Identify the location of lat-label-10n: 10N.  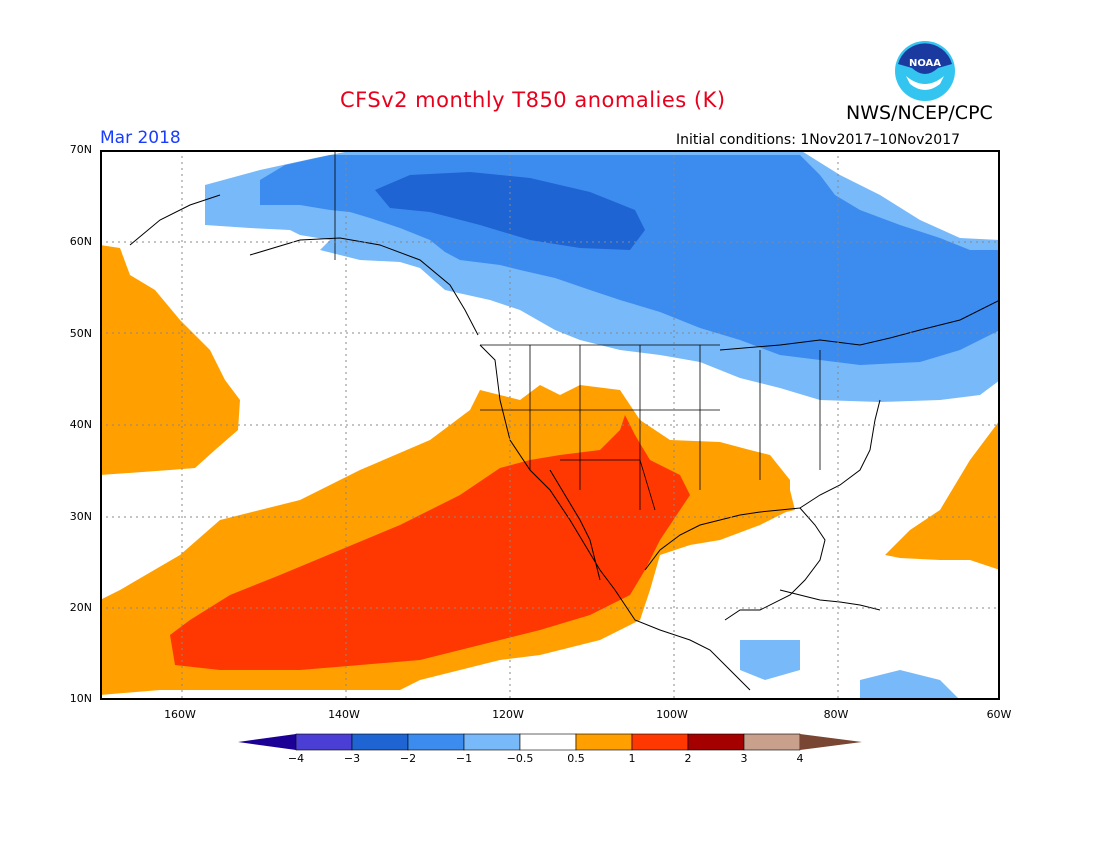
(80, 698).